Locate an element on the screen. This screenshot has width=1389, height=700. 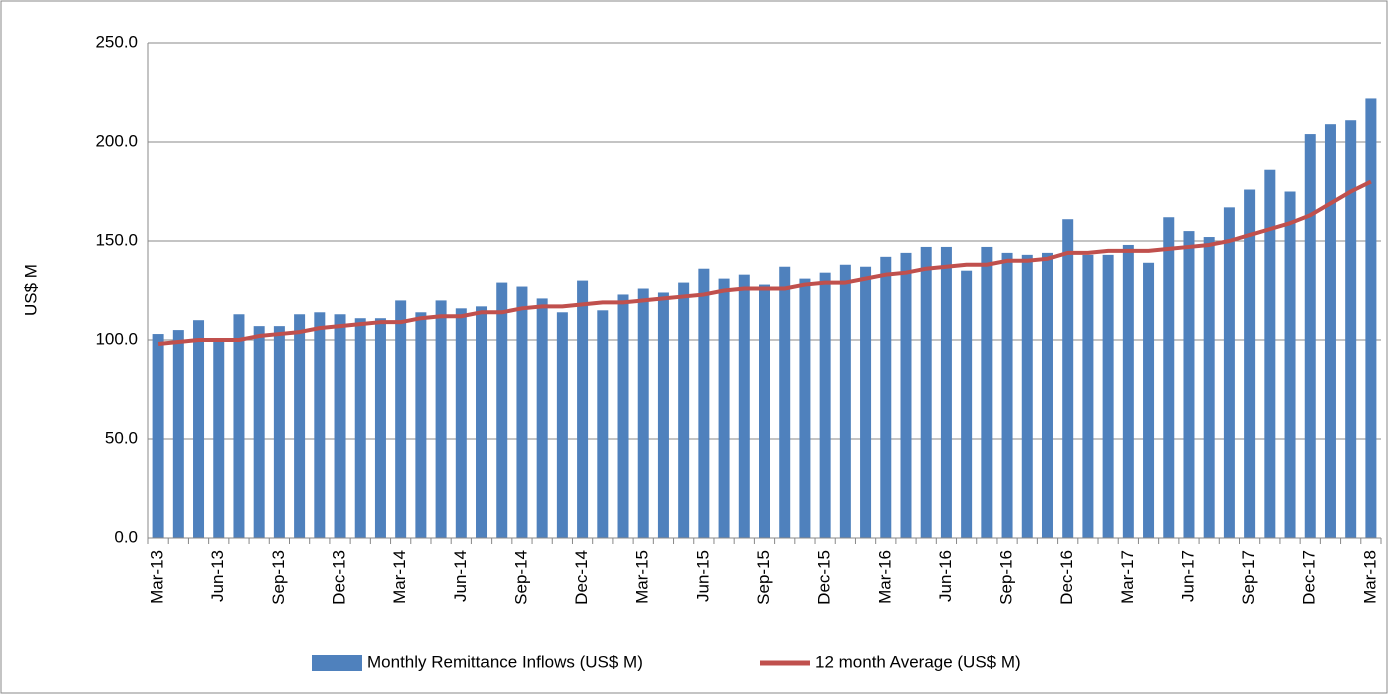
x-tick-label: Mar-17 is located at coordinates (1127, 577).